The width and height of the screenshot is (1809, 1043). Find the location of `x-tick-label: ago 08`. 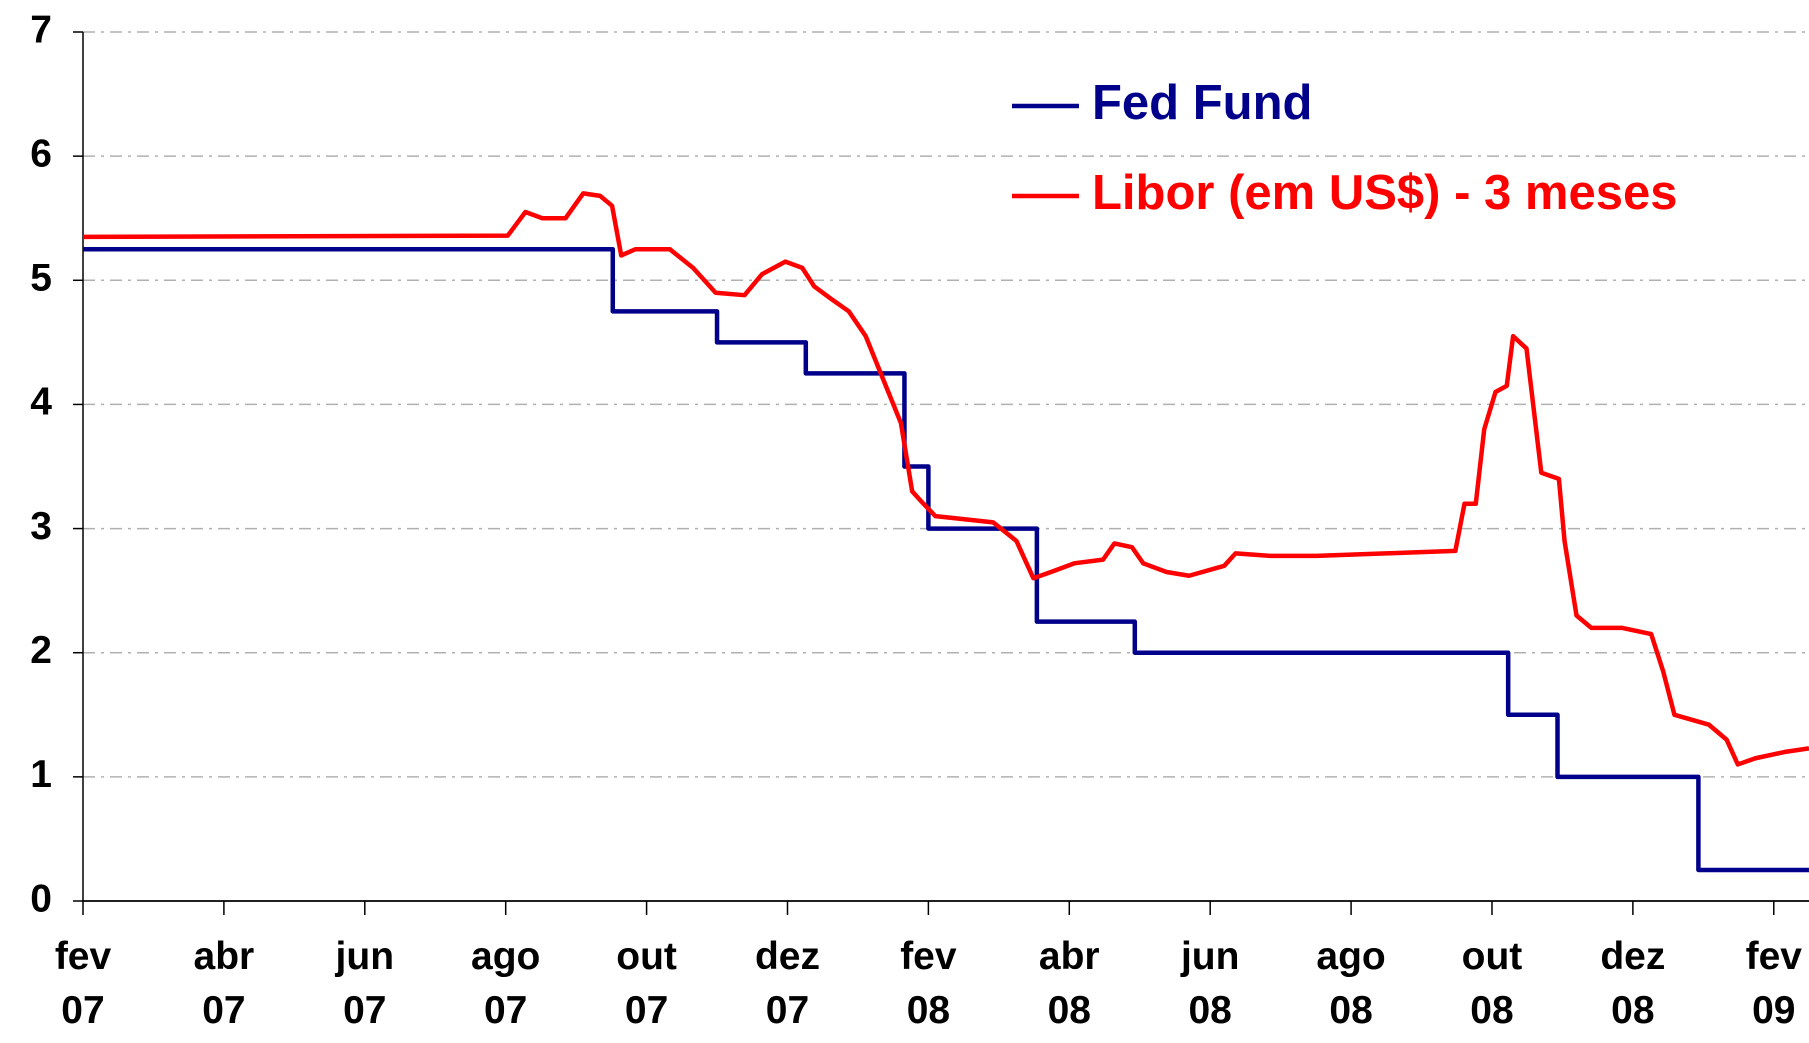

x-tick-label: ago 08 is located at coordinates (1350, 983).